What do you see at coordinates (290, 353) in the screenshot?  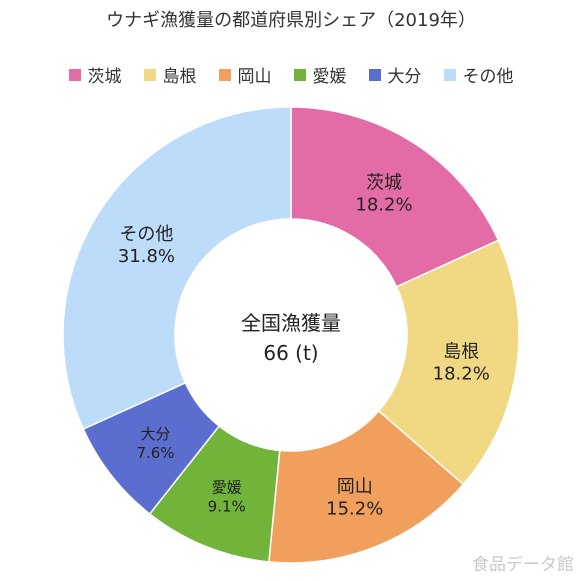 I see `center-value: 66 (t)` at bounding box center [290, 353].